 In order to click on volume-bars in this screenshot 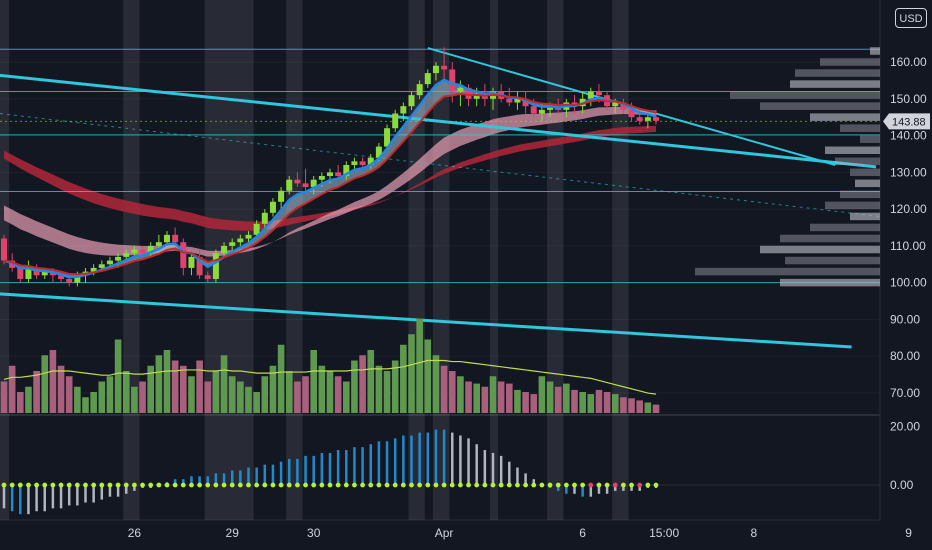, I will do `click(330, 365)`.